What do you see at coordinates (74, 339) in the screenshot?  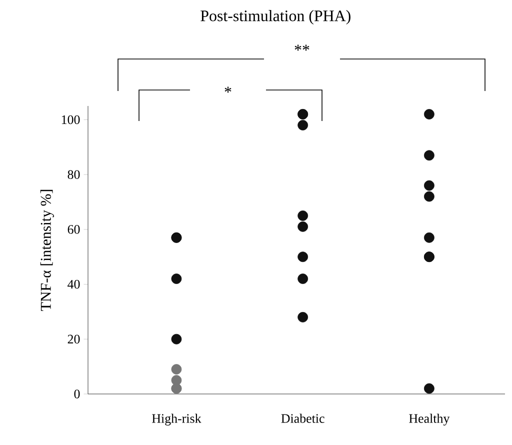 I see `y-tick-label: 20` at bounding box center [74, 339].